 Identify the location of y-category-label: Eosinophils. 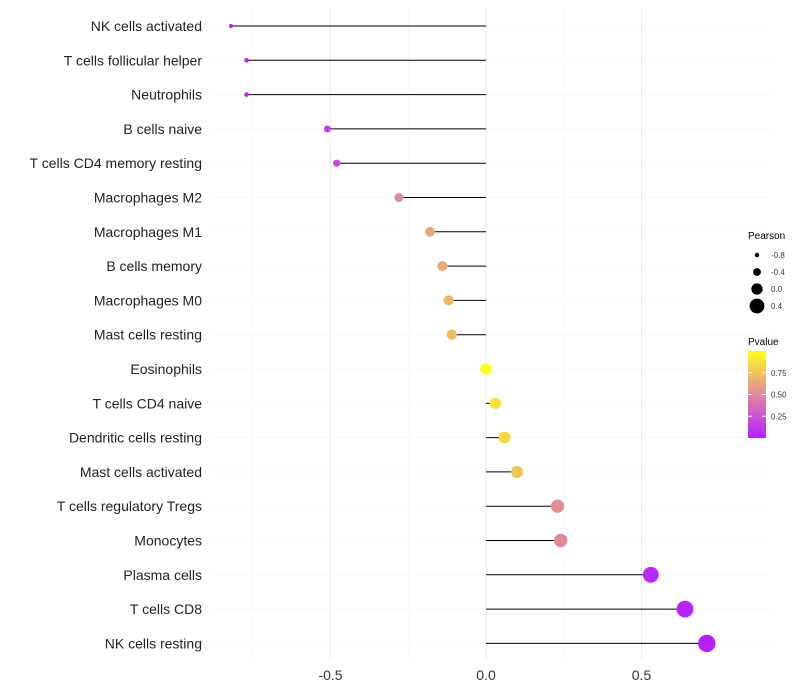
(166, 369).